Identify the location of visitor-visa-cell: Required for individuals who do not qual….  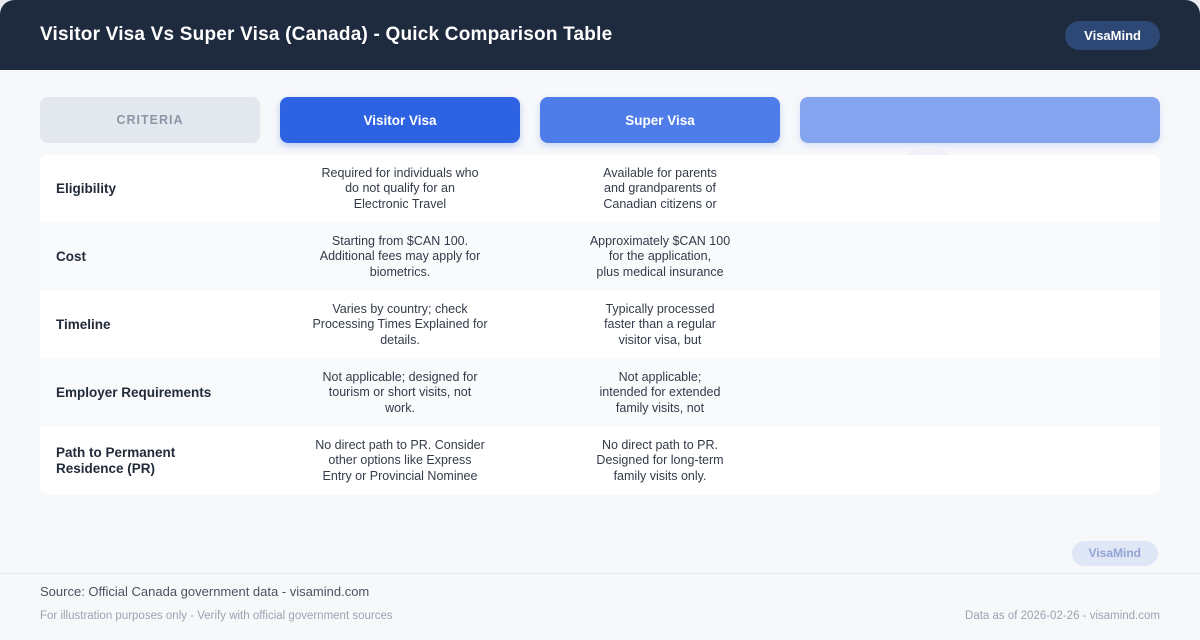
(400, 188).